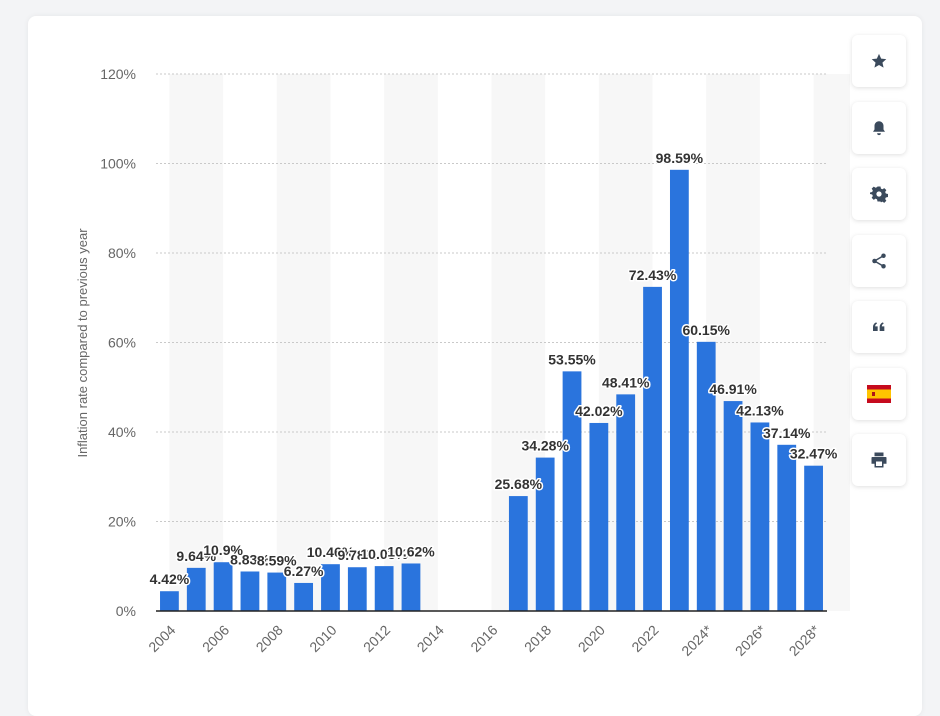  What do you see at coordinates (223, 550) in the screenshot?
I see `data-label: 10.9%` at bounding box center [223, 550].